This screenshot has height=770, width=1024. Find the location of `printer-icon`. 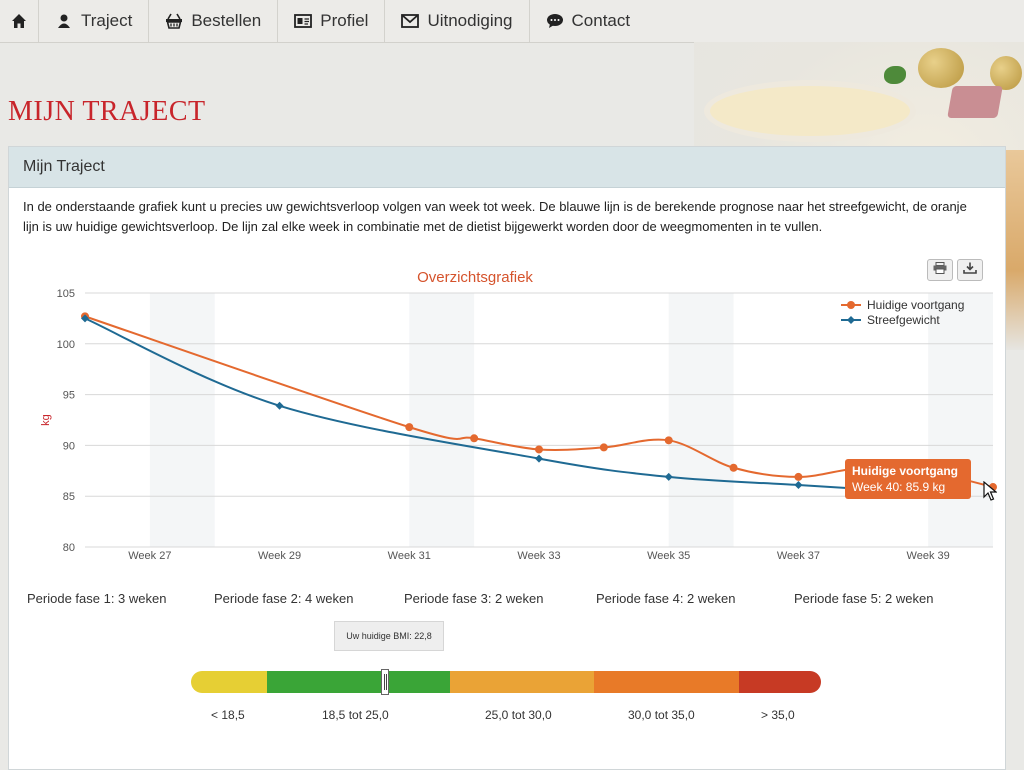

printer-icon is located at coordinates (940, 270).